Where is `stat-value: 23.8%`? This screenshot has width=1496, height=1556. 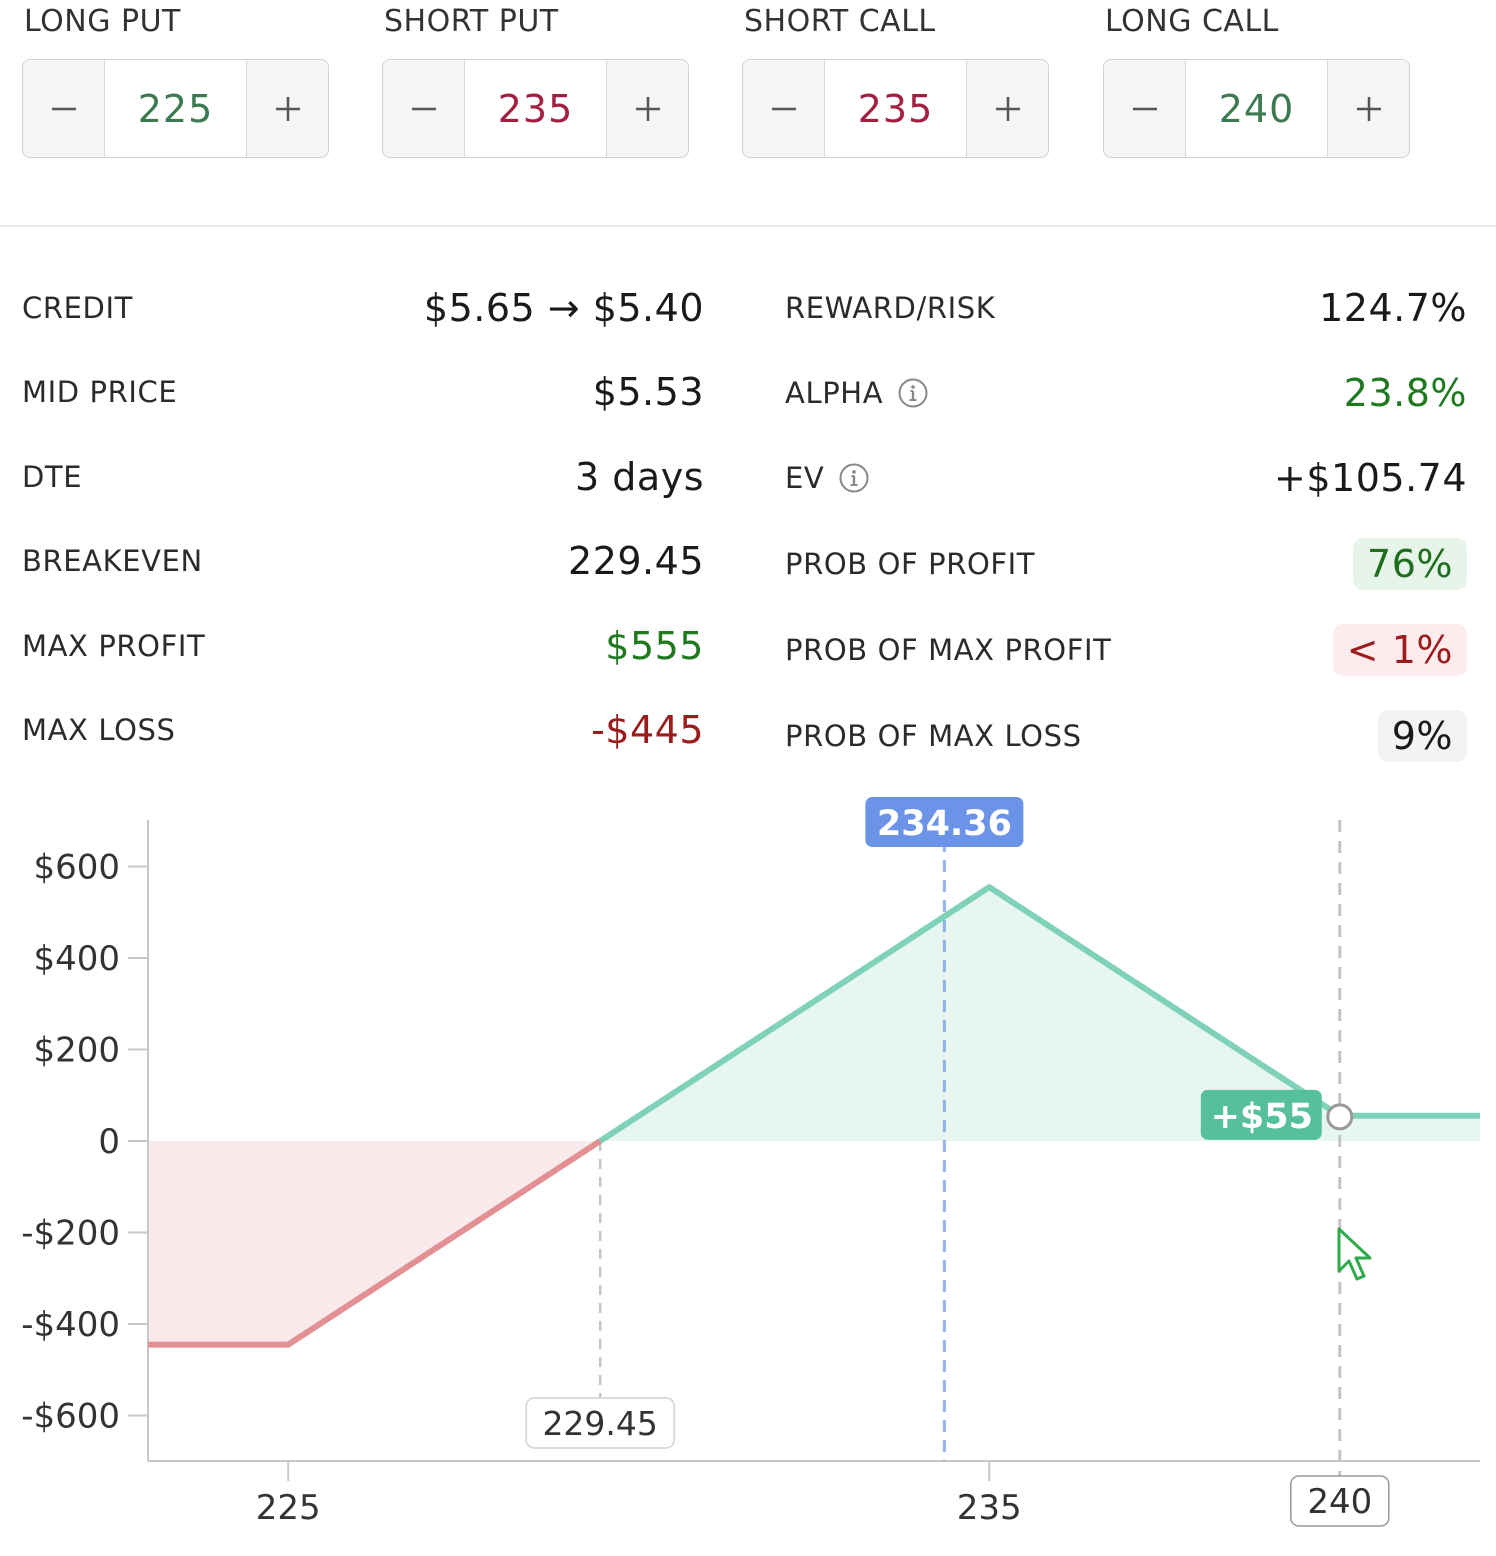 stat-value: 23.8% is located at coordinates (1405, 393).